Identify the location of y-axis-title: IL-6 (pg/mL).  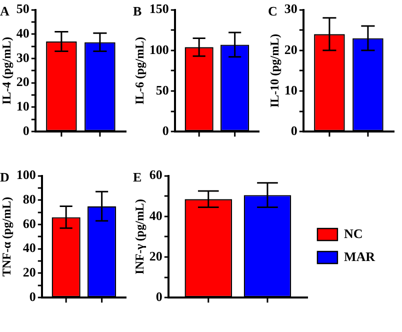
(139, 70).